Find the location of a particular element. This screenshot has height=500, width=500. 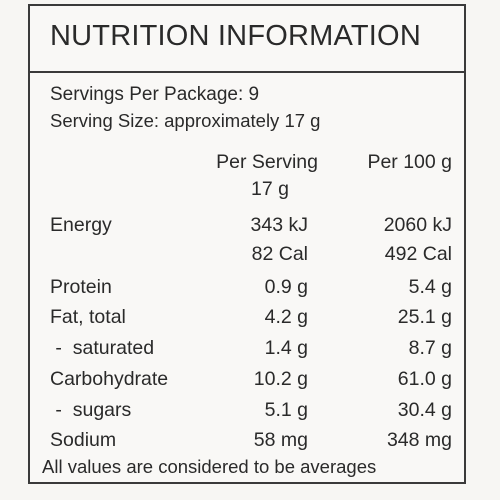

protein-per-serving: 0.9 g is located at coordinates (286, 287).